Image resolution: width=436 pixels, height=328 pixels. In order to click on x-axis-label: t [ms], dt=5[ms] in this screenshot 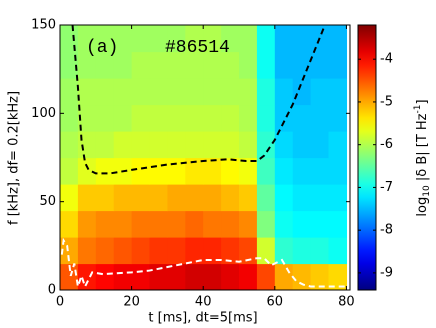, I will do `click(202, 318)`.